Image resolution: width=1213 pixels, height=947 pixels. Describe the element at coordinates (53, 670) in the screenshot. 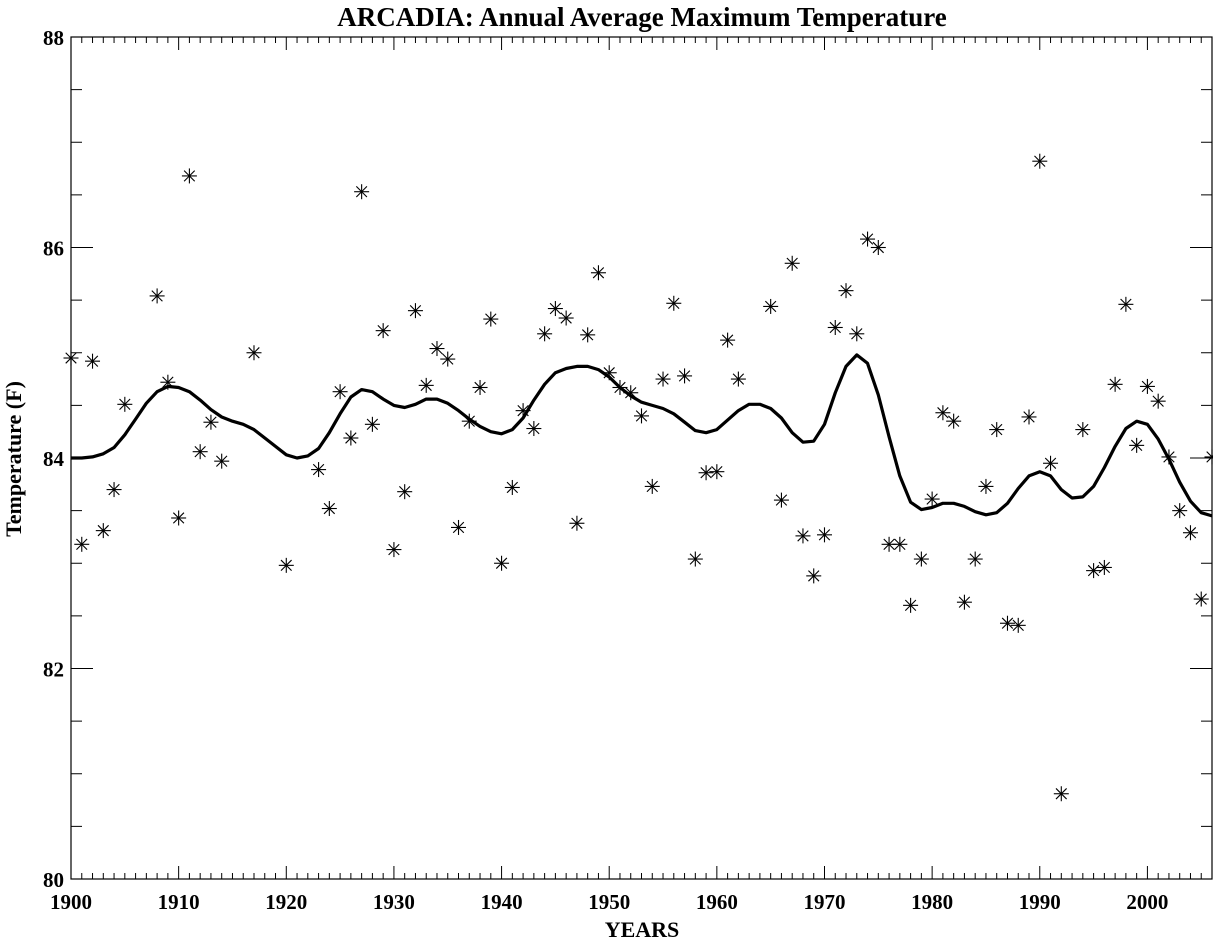

I see `y-tick-label: 82` at that location.